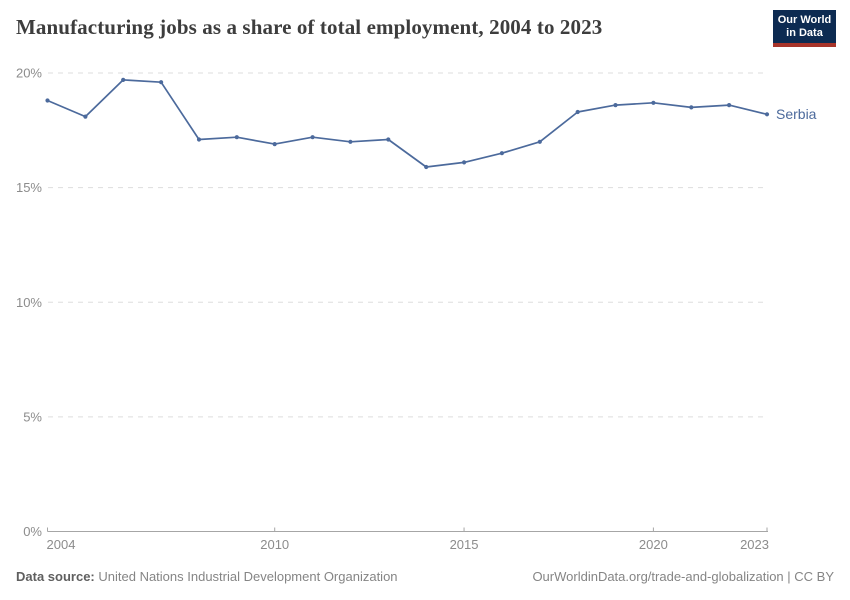 This screenshot has height=600, width=850. What do you see at coordinates (61, 544) in the screenshot?
I see `x-axis-label: 2004` at bounding box center [61, 544].